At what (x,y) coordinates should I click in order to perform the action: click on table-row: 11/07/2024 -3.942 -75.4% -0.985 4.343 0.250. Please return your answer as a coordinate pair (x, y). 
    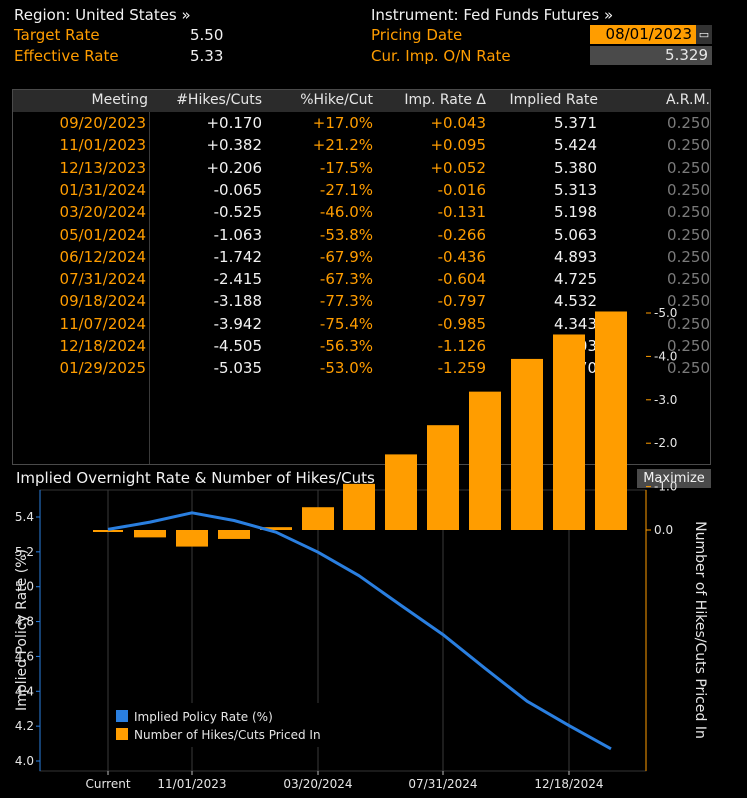
    Looking at the image, I should click on (361, 324).